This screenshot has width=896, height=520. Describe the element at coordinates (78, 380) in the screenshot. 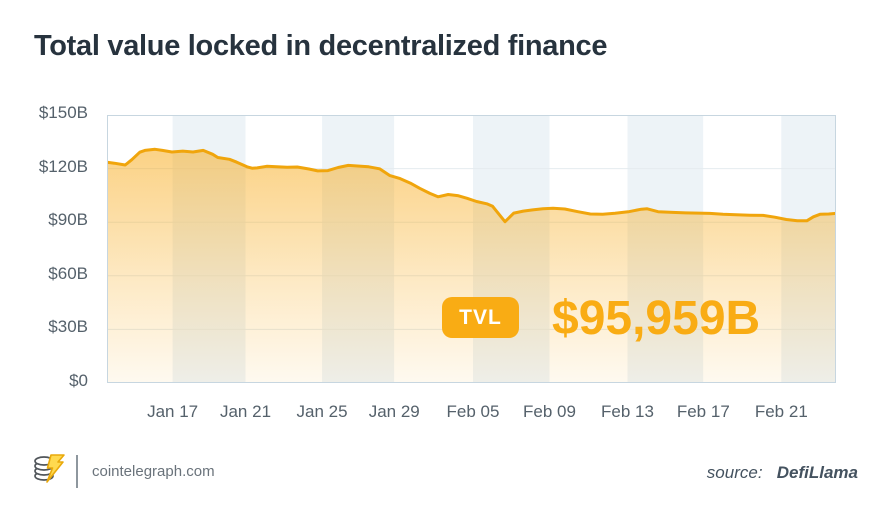

I see `y-axis-tick-label: $0` at that location.